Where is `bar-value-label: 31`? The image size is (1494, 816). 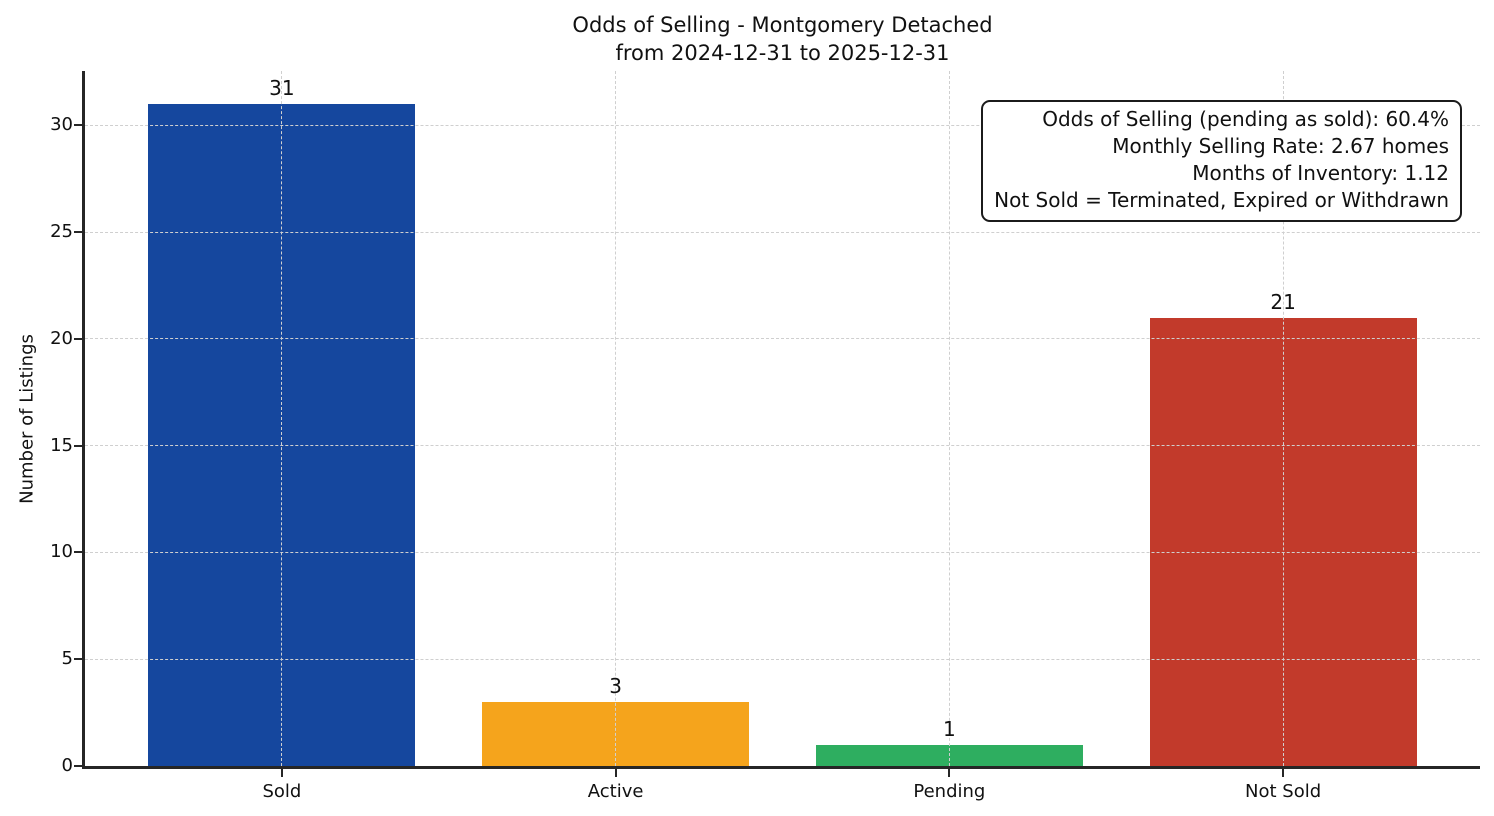 bar-value-label: 31 is located at coordinates (282, 88).